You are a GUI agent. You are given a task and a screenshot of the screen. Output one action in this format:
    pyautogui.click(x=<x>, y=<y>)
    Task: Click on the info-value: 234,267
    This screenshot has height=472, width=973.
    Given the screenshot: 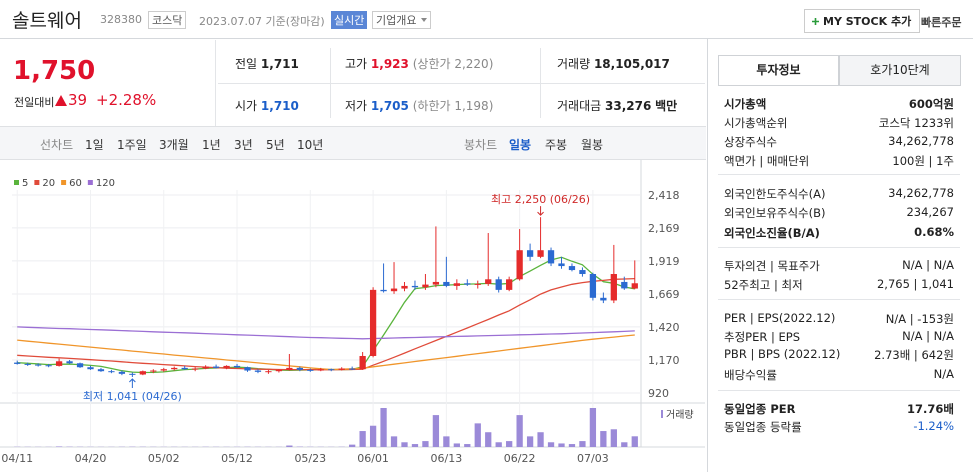 What is the action you would take?
    pyautogui.click(x=930, y=212)
    